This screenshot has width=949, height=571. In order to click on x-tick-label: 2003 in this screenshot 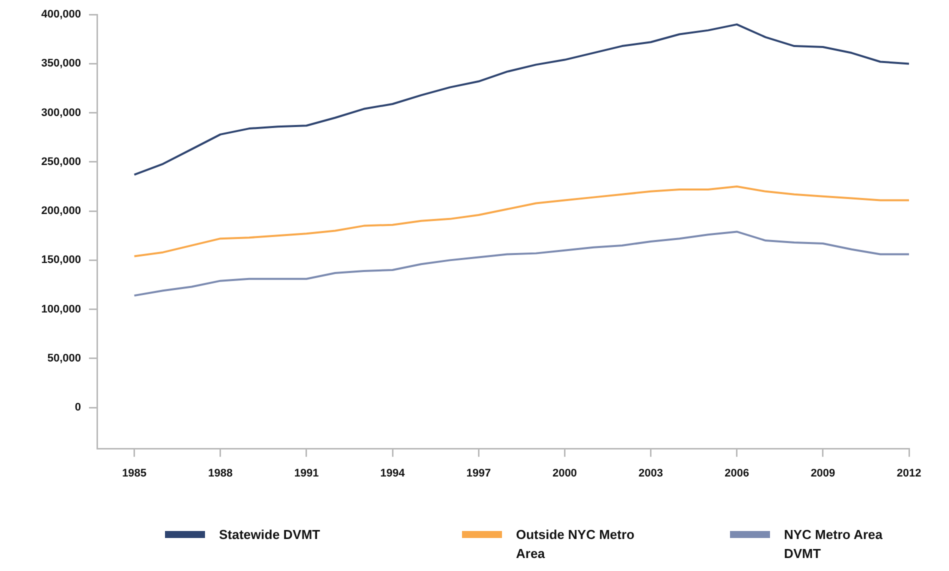, I will do `click(651, 473)`.